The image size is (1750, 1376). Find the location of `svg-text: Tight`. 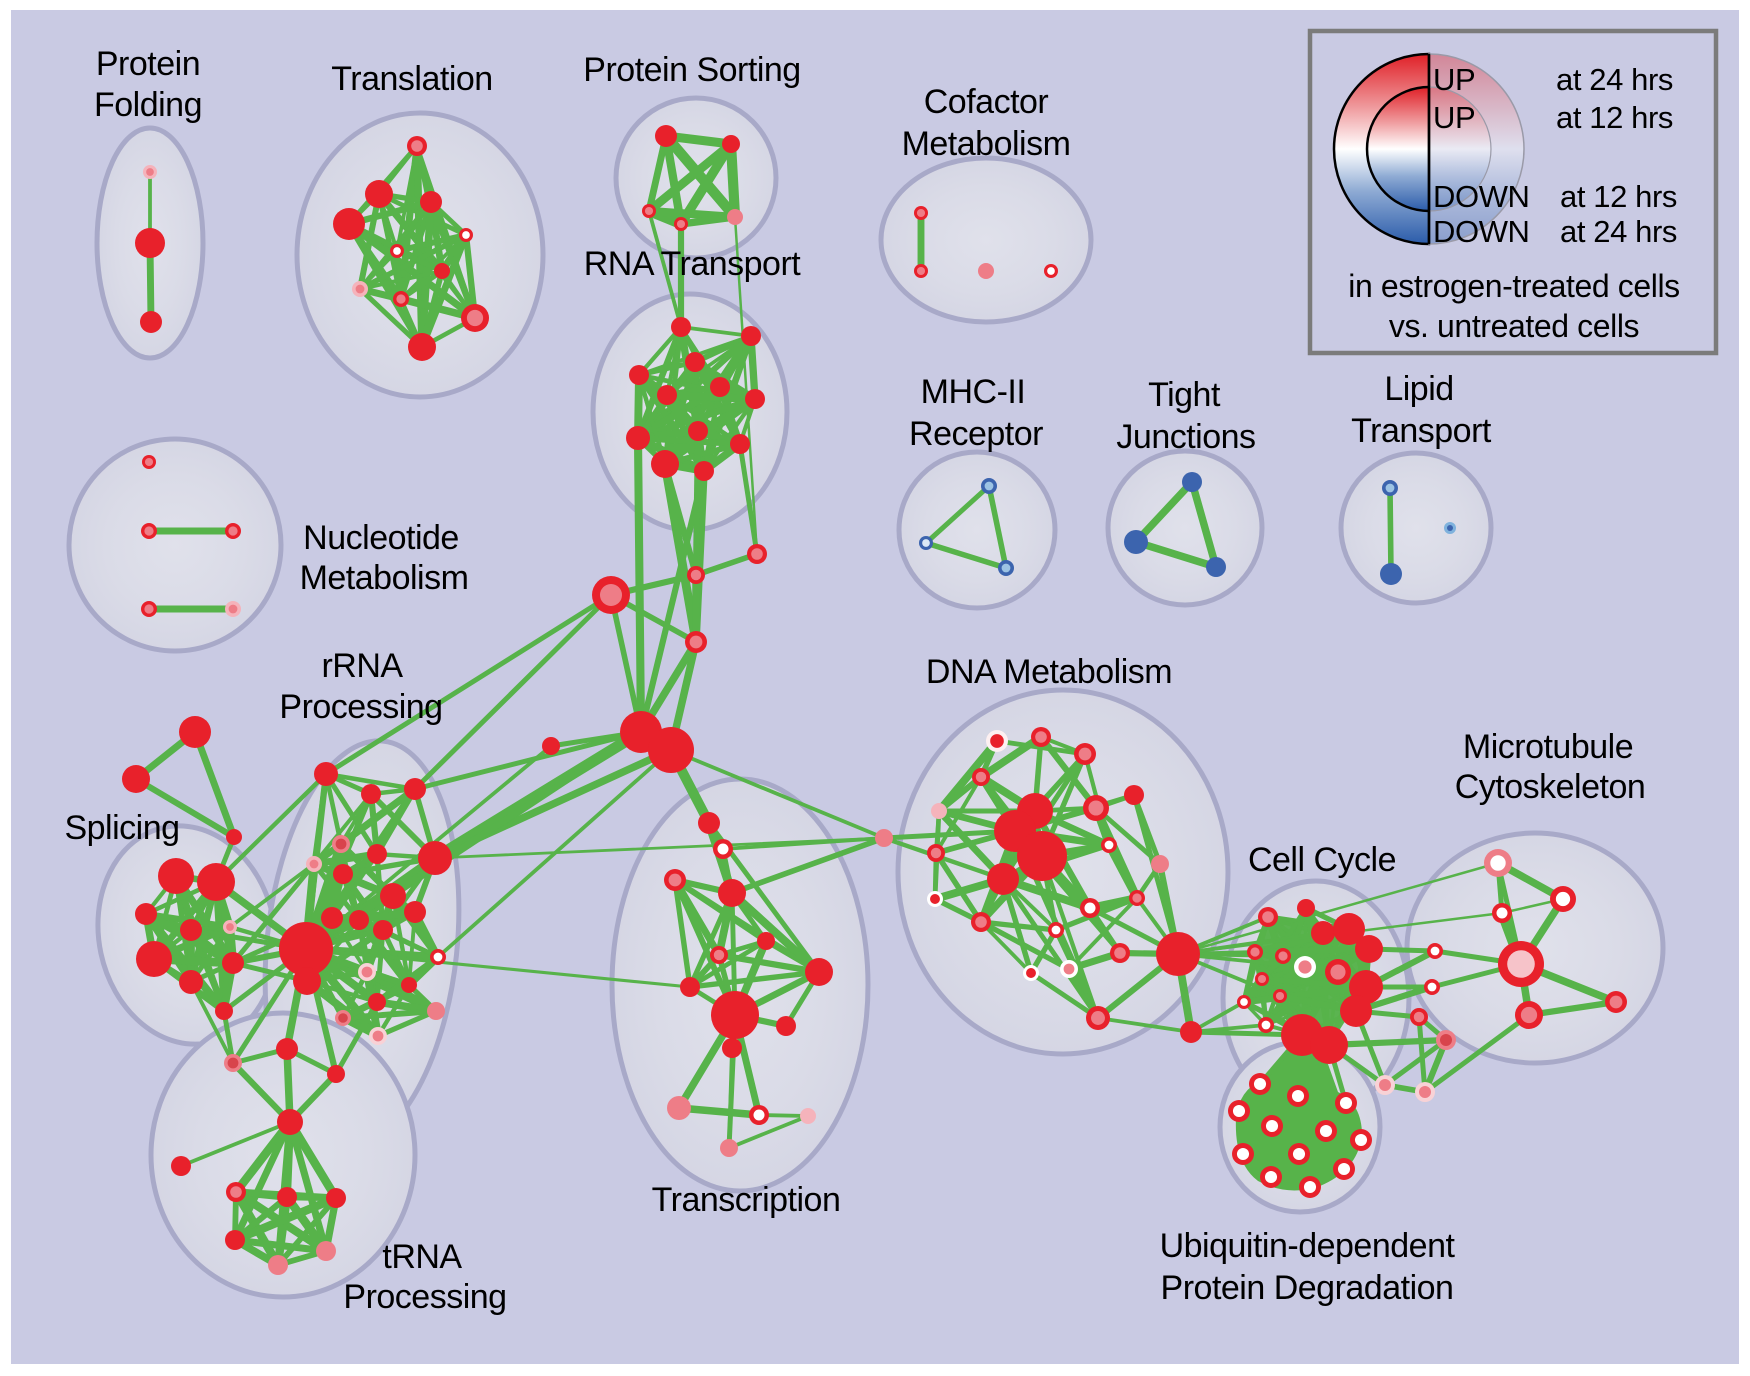

svg-text: Tight is located at coordinates (1184, 395).